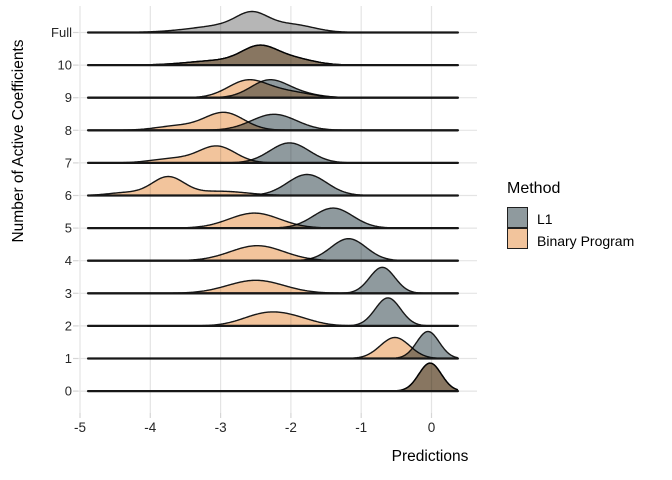 The image size is (672, 480). I want to click on legend: Method L1 Binary Program, so click(587, 214).